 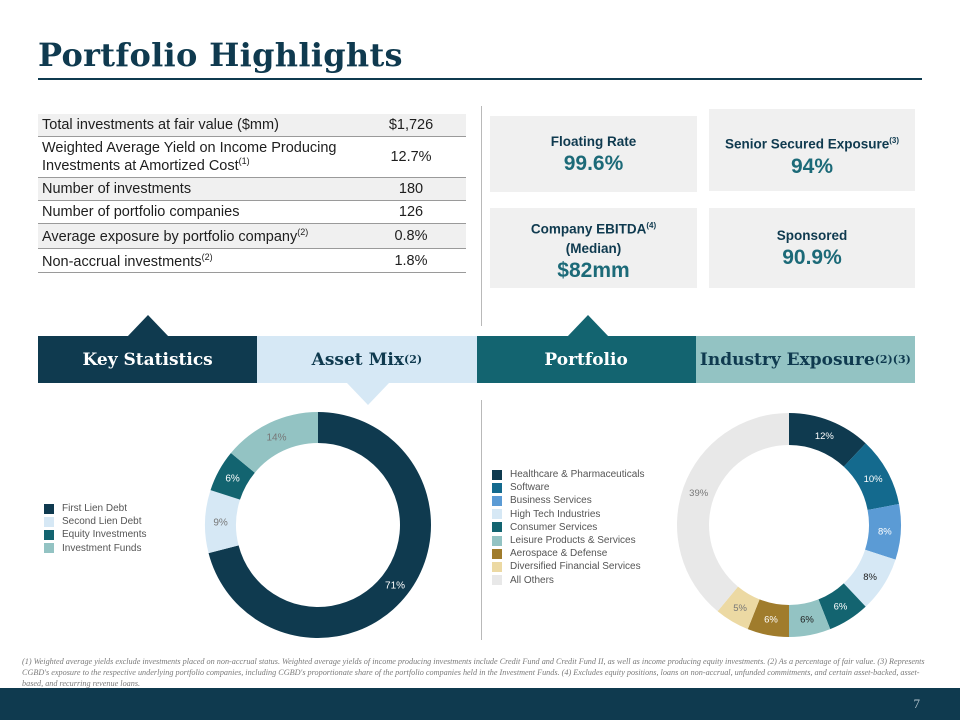 What do you see at coordinates (568, 553) in the screenshot?
I see `legend-item: Aerospace & Defense` at bounding box center [568, 553].